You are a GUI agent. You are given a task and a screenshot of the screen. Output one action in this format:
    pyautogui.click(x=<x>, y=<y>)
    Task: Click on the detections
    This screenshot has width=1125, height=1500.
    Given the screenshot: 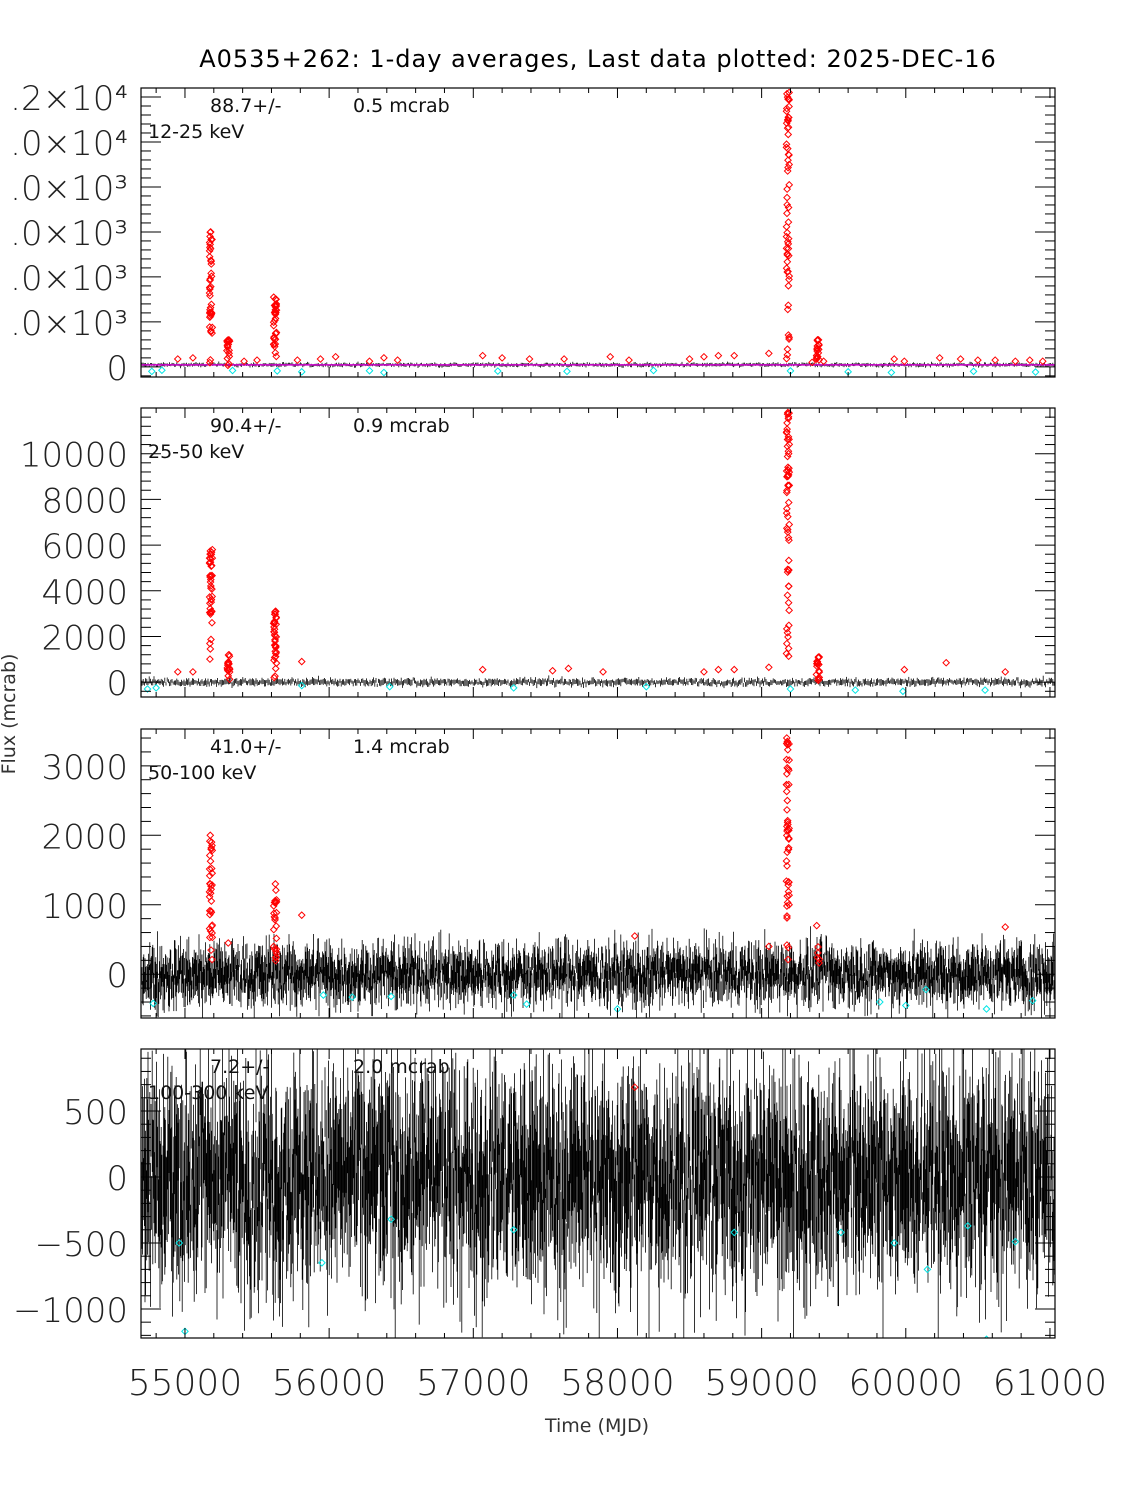 What is the action you would take?
    pyautogui.click(x=591, y=546)
    